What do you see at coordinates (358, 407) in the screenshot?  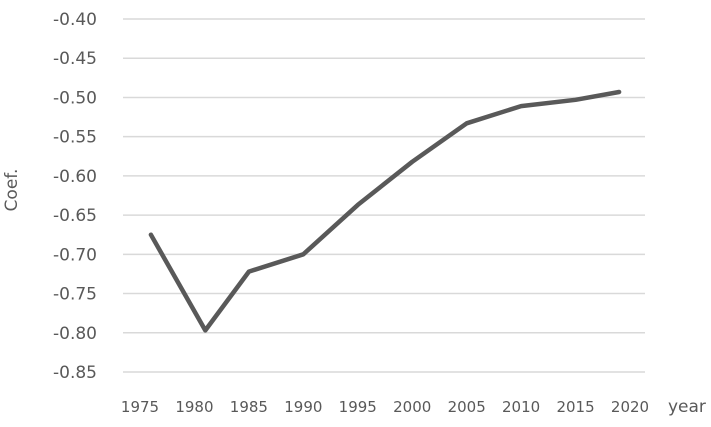 I see `x-tick-label: 1995` at bounding box center [358, 407].